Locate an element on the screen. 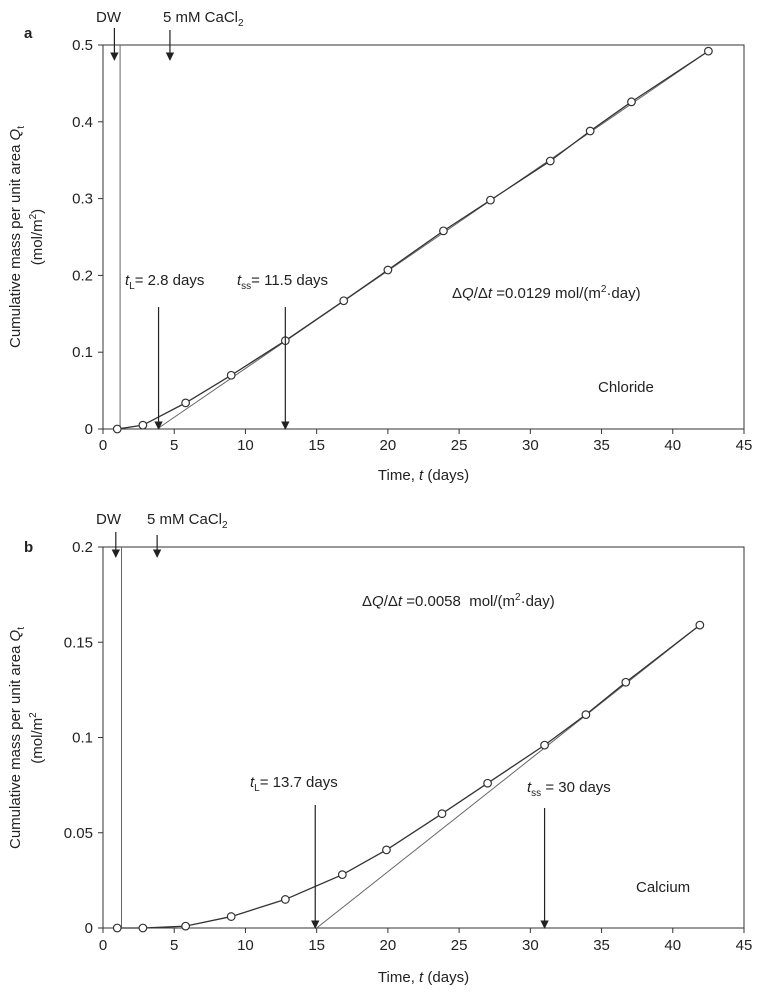 This screenshot has width=768, height=992. text-run: = 30 days is located at coordinates (576, 787).